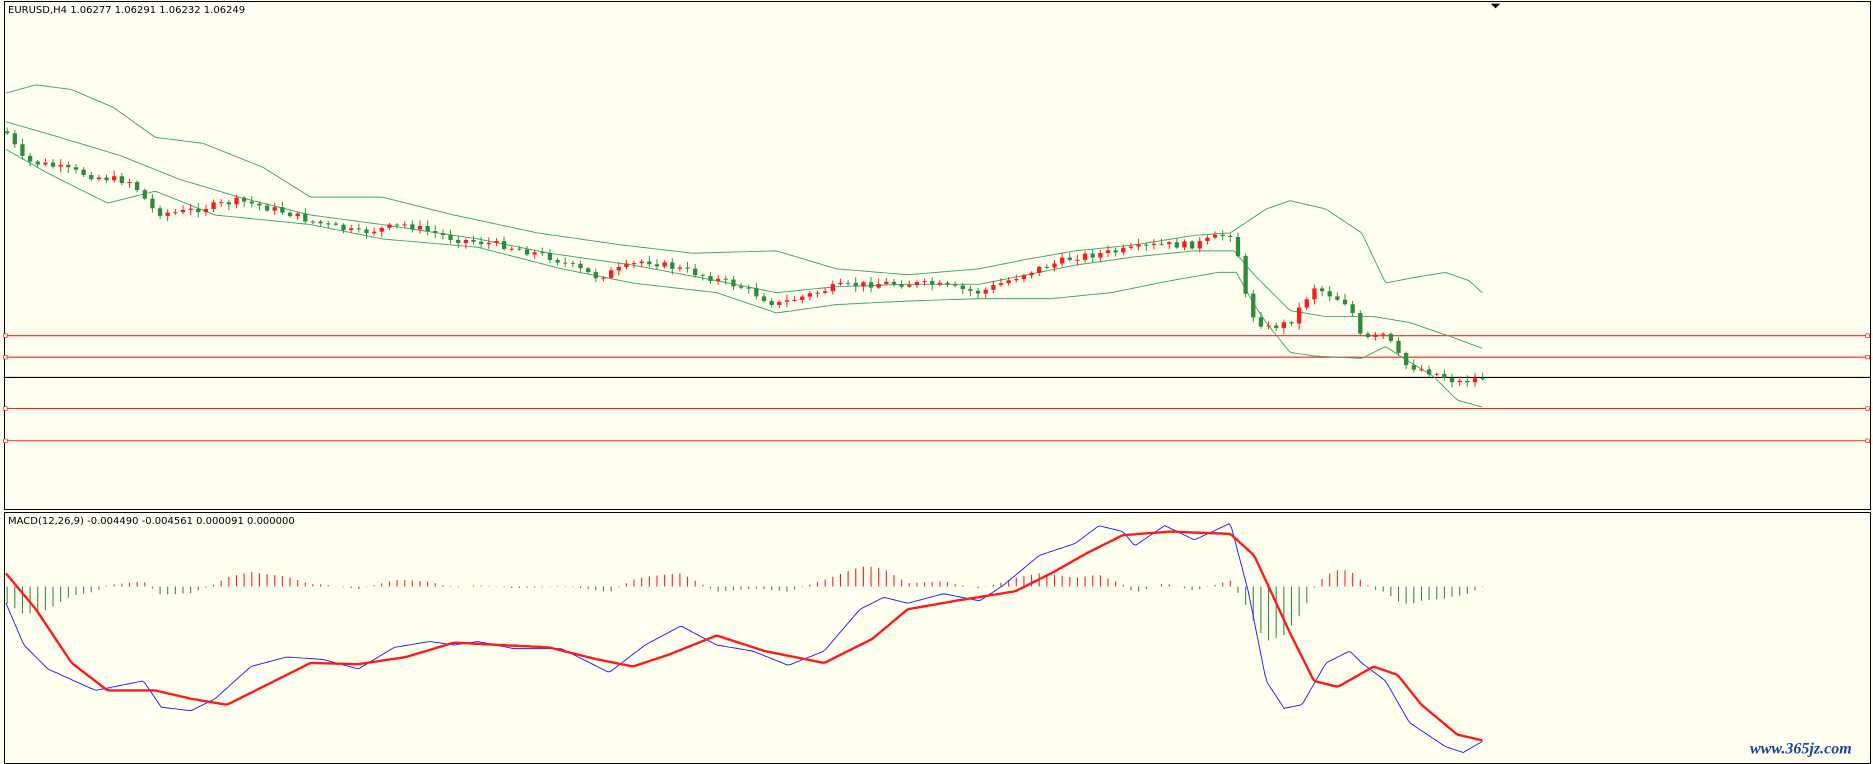 Image resolution: width=1873 pixels, height=764 pixels. What do you see at coordinates (1801, 749) in the screenshot?
I see `watermark: www.365jz.com` at bounding box center [1801, 749].